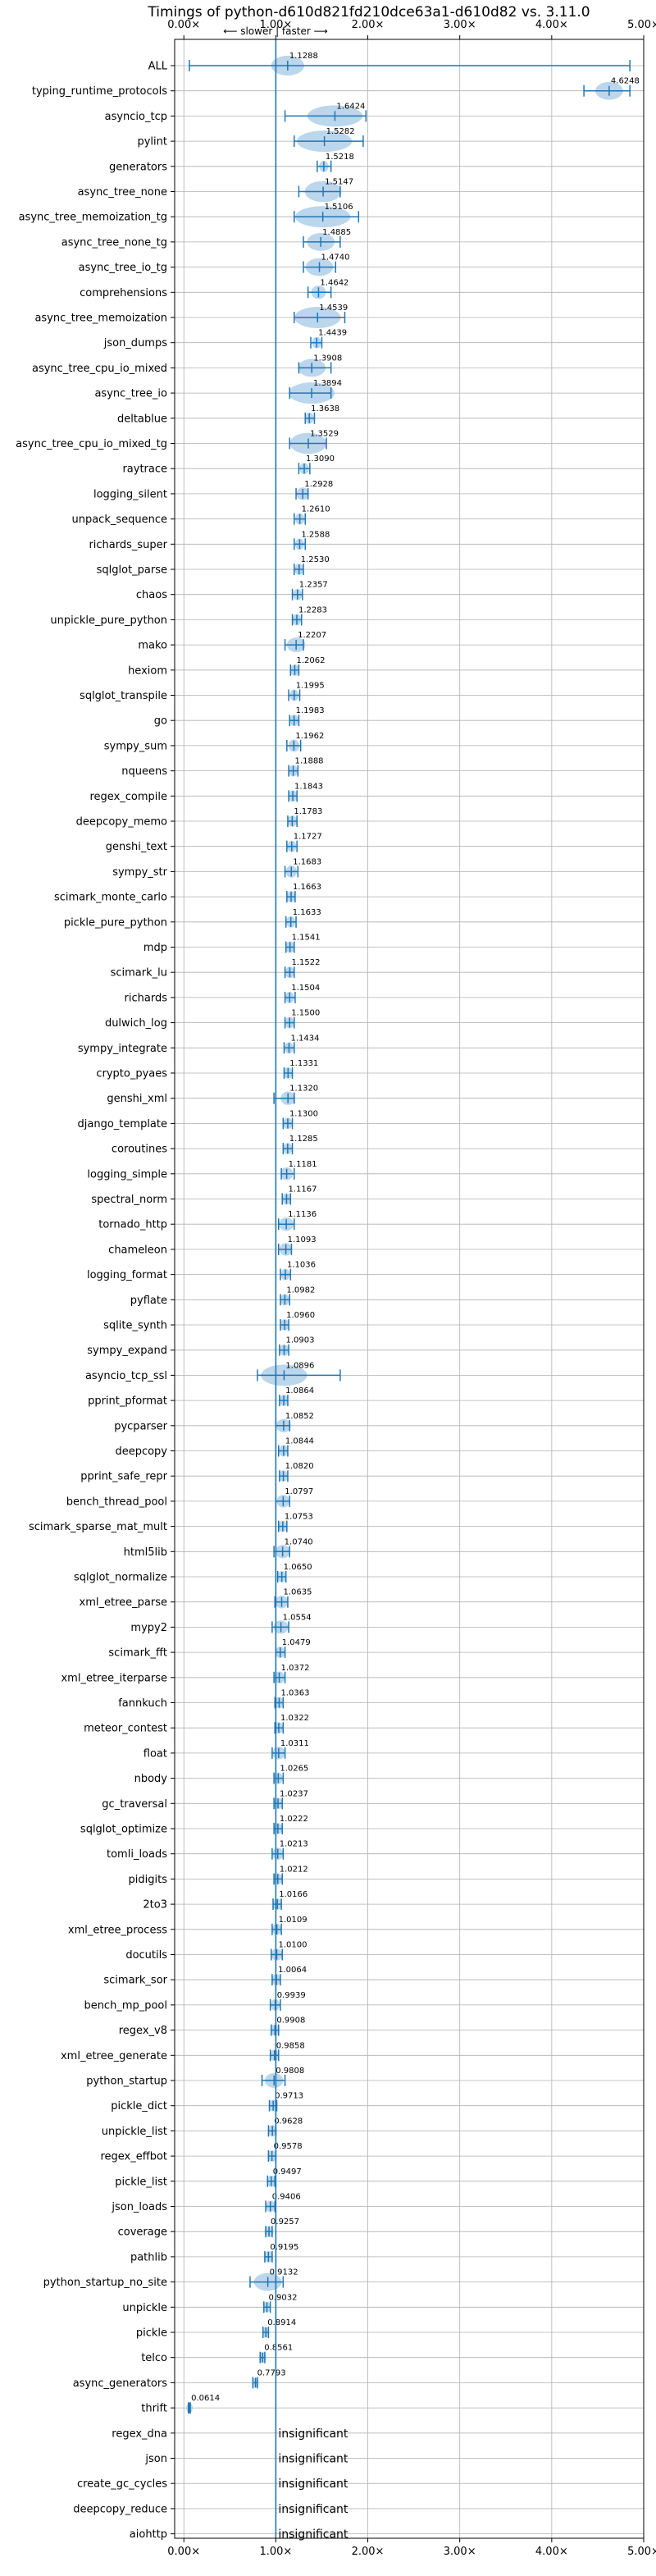  I want to click on benchmark-label: regex_effbot, so click(133, 2157).